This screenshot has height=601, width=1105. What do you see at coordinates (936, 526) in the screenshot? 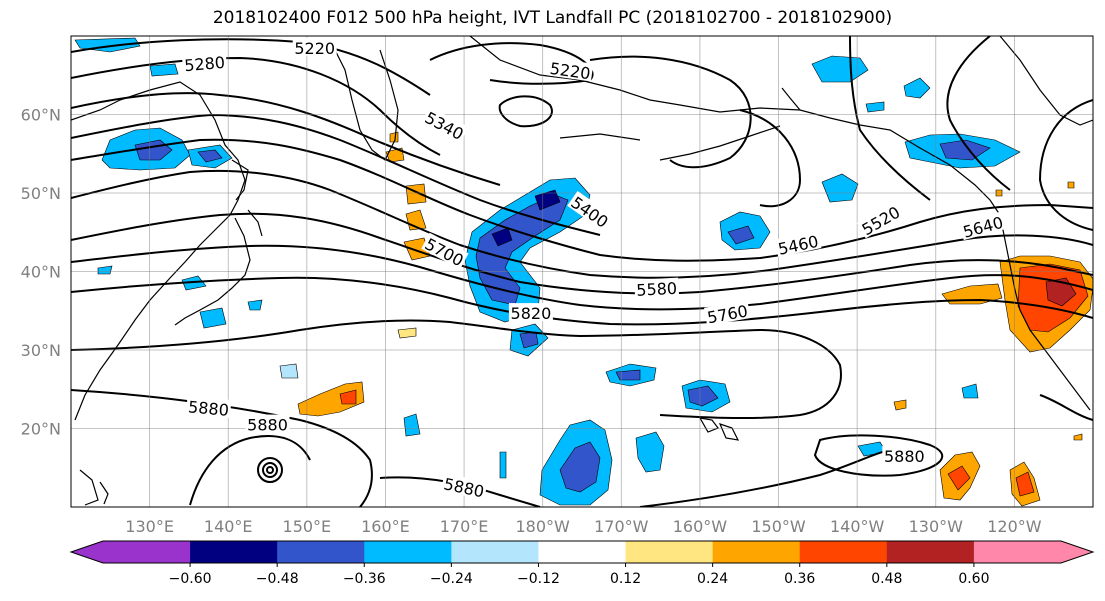
I see `lon-tick-label: 130°W` at bounding box center [936, 526].